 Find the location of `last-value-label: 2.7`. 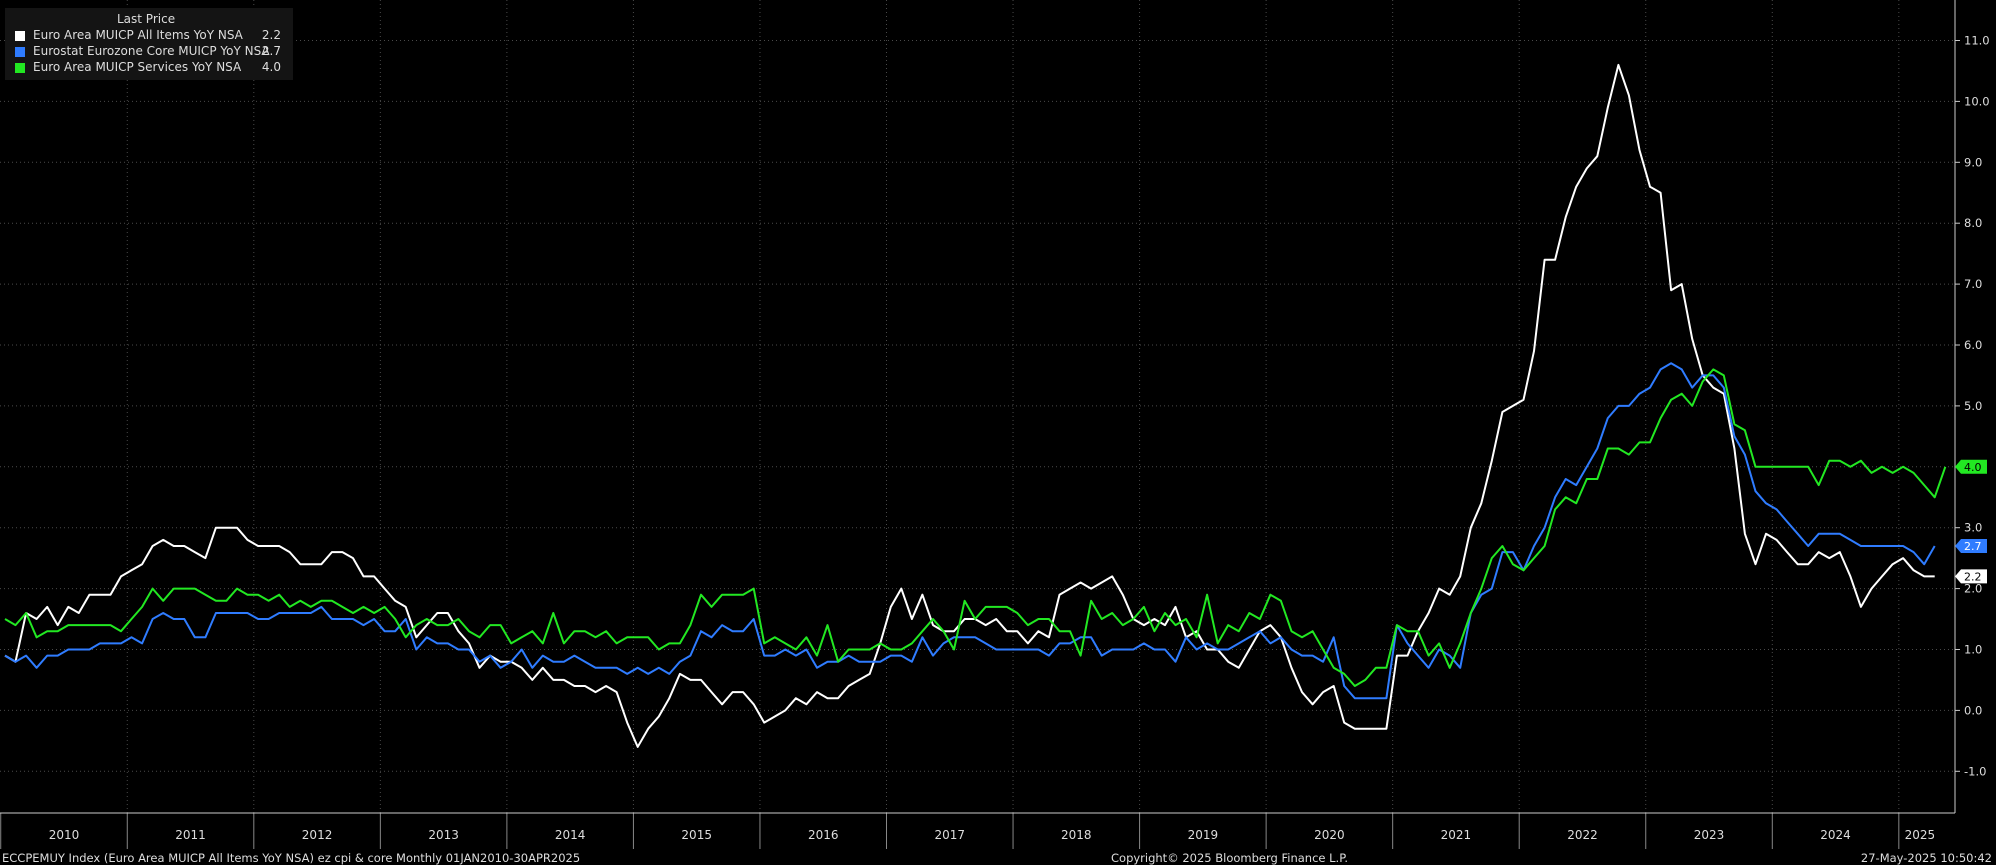

last-value-label: 2.7 is located at coordinates (1973, 546).